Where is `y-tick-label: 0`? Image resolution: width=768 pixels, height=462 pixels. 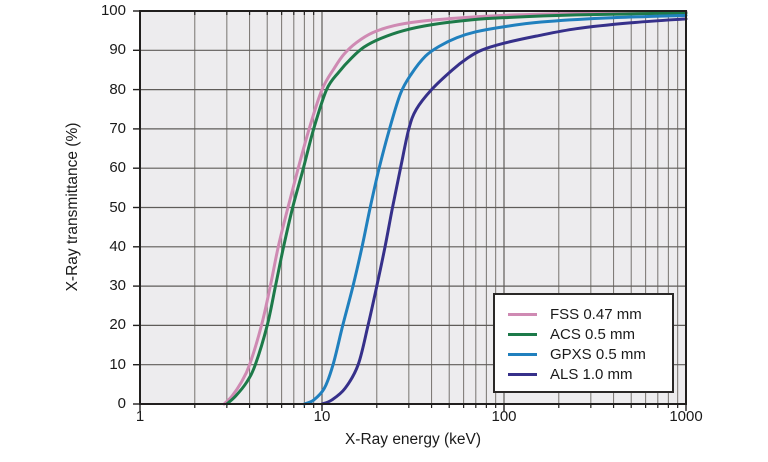 y-tick-label: 0 is located at coordinates (121, 403).